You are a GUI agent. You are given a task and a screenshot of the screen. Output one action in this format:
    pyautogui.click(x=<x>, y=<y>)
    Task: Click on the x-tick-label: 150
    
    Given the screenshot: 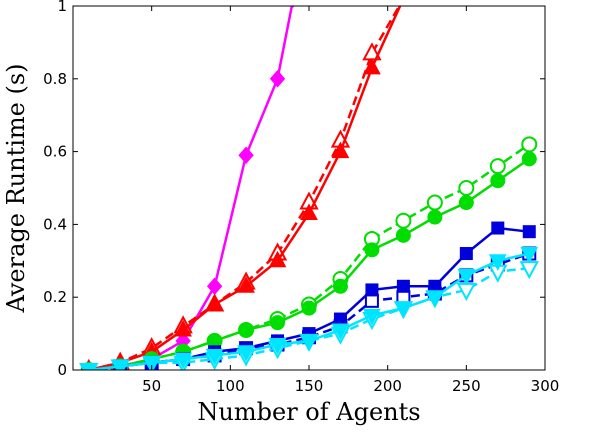 What is the action you would take?
    pyautogui.click(x=309, y=386)
    